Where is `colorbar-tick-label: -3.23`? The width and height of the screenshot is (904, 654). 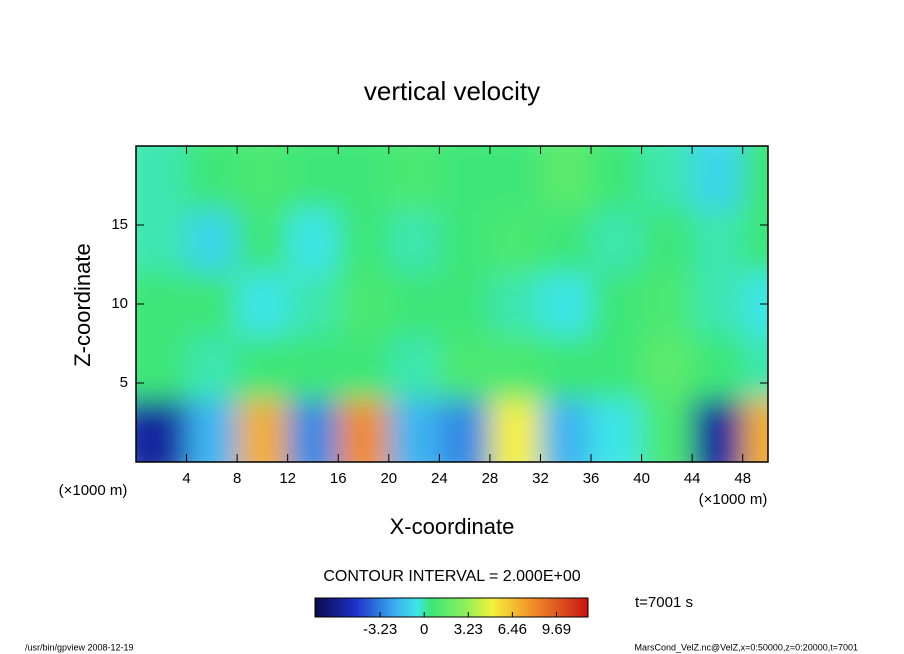
colorbar-tick-label: -3.23 is located at coordinates (380, 629).